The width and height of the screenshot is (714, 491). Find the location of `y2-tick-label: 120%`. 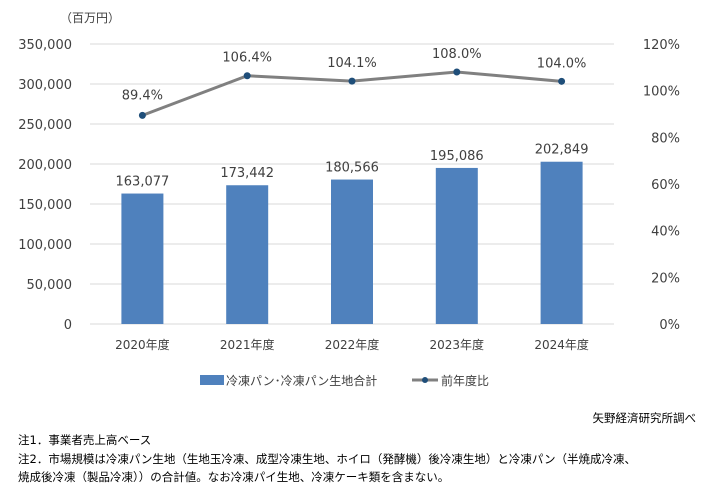

y2-tick-label: 120% is located at coordinates (661, 45).